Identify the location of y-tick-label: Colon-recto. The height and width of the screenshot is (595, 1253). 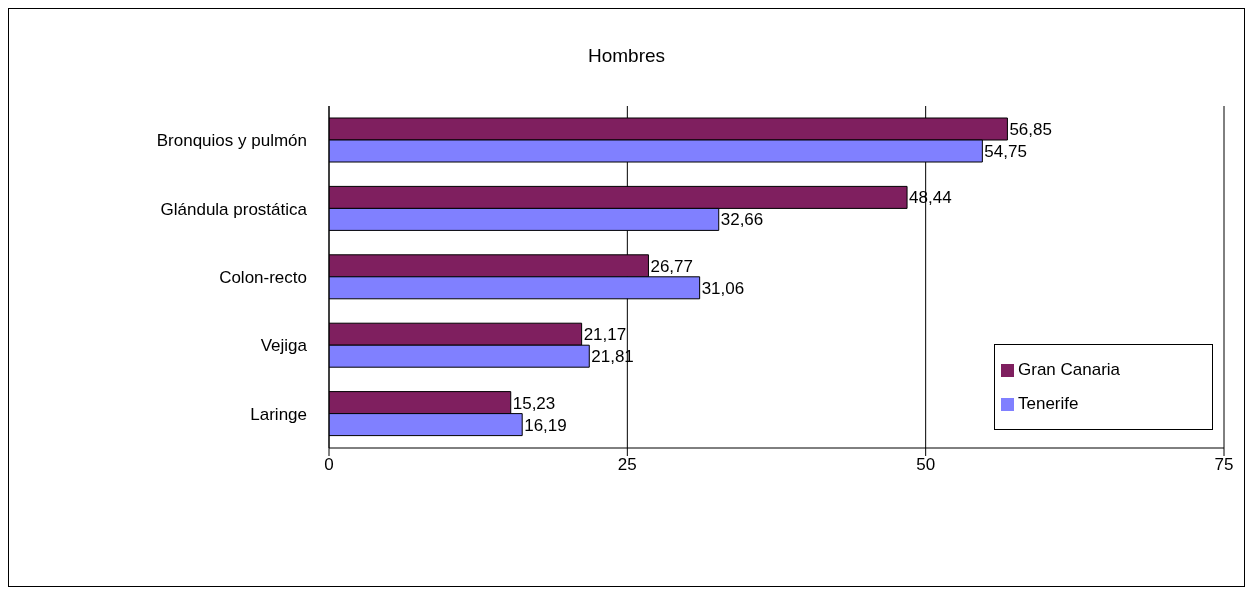
(263, 278).